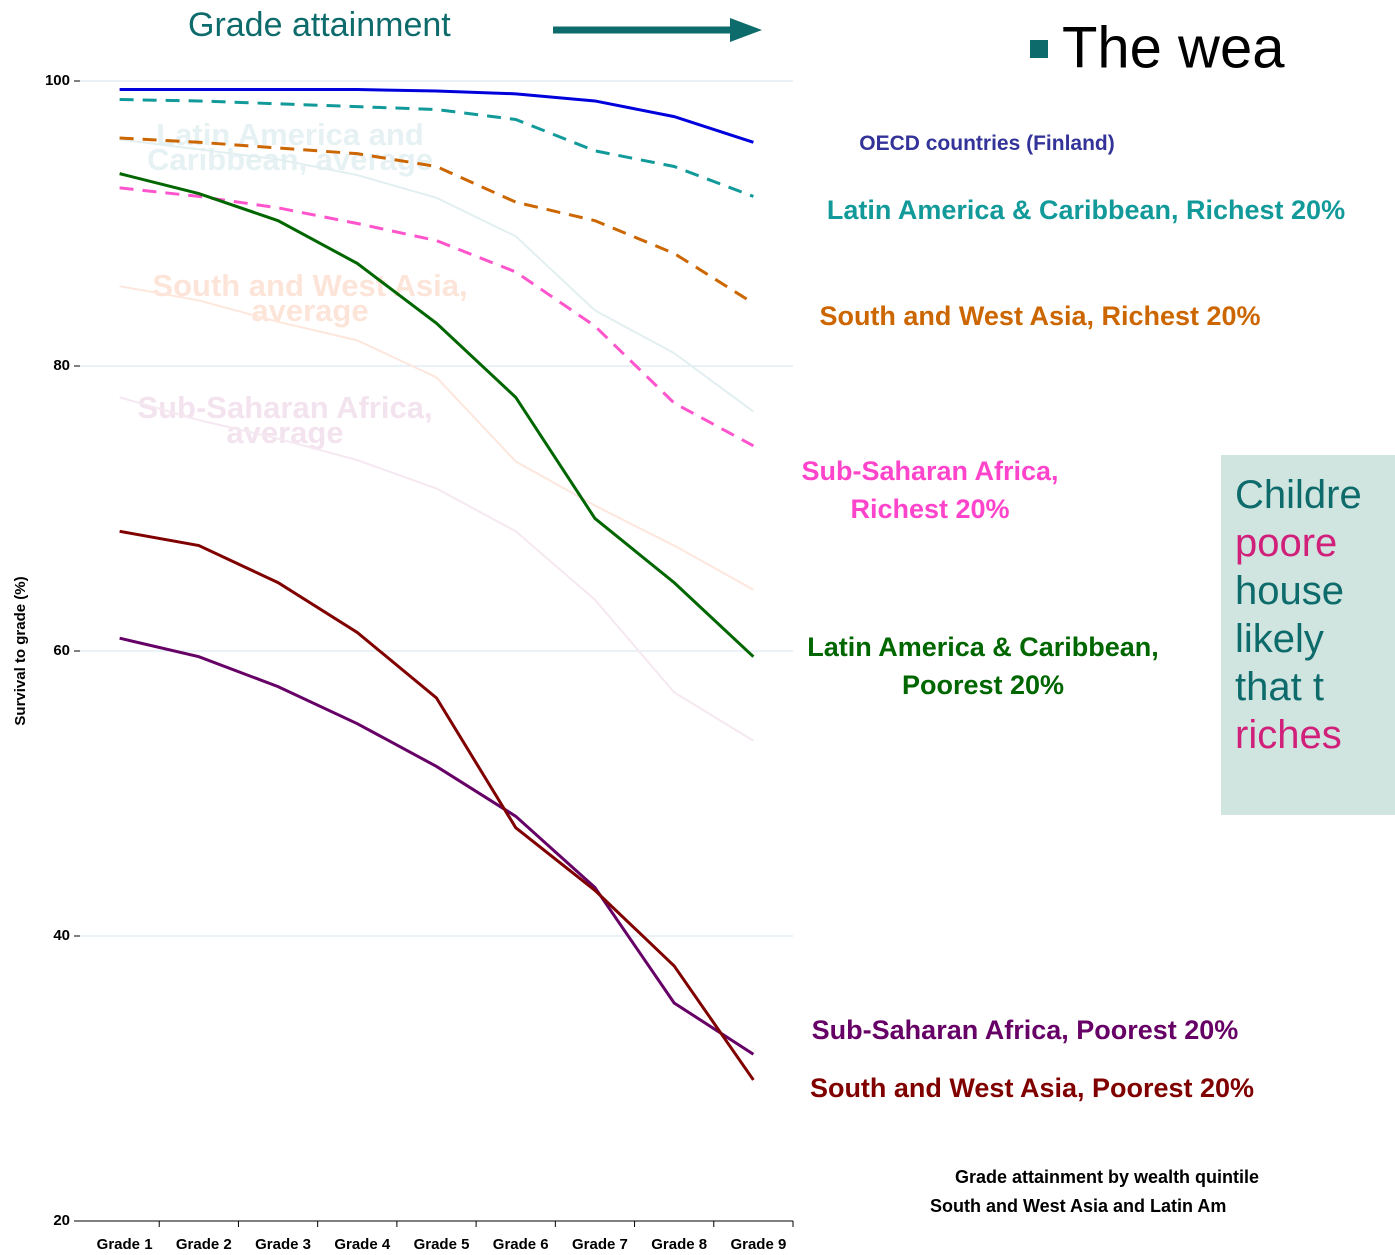 Image resolution: width=1395 pixels, height=1255 pixels. Describe the element at coordinates (758, 1244) in the screenshot. I see `x-tick-label: Grade 9` at that location.